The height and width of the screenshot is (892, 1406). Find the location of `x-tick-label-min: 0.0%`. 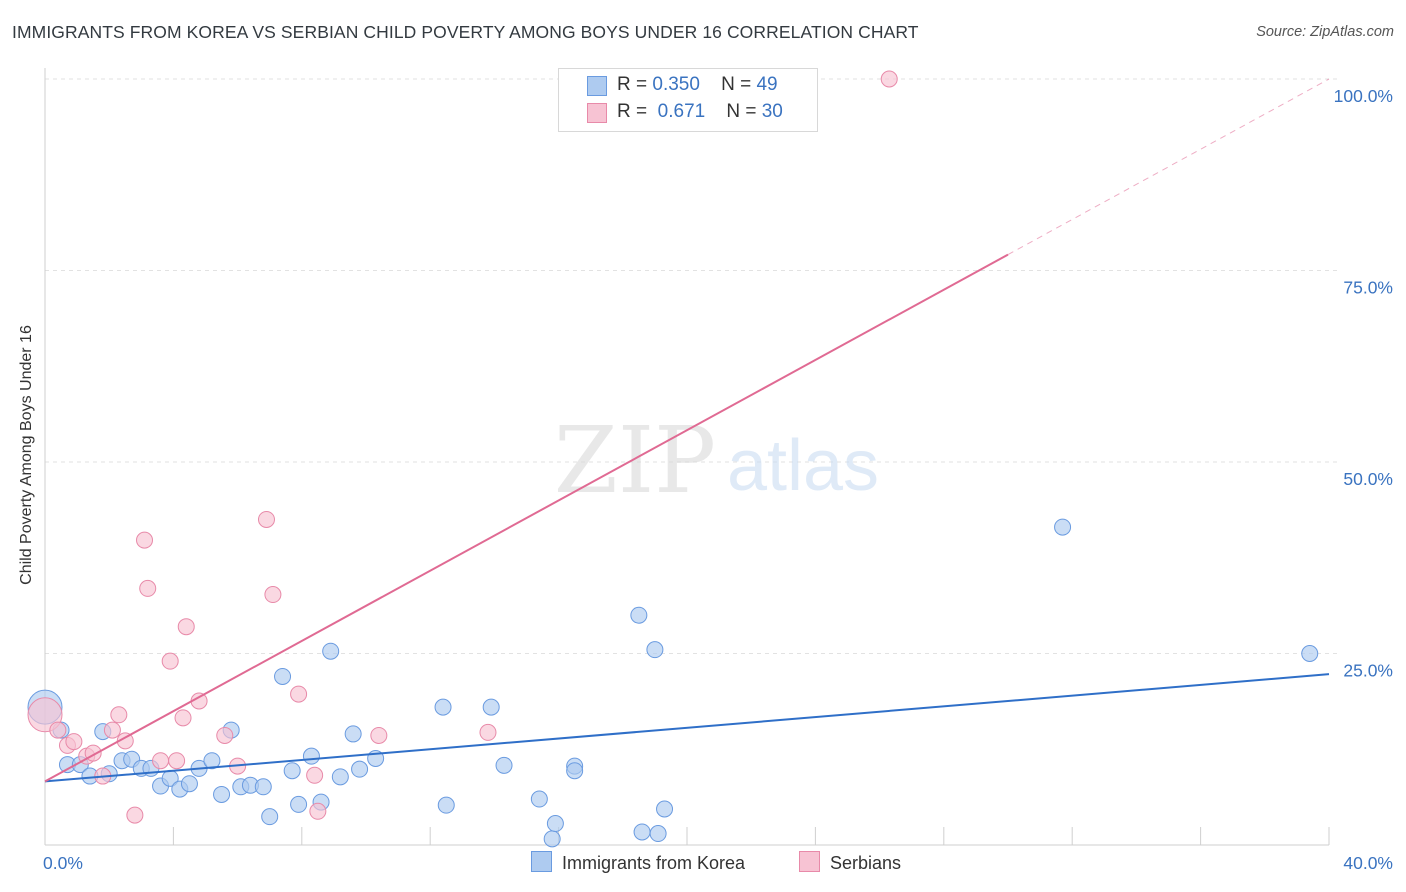

x-tick-label-min: 0.0% is located at coordinates (63, 863).